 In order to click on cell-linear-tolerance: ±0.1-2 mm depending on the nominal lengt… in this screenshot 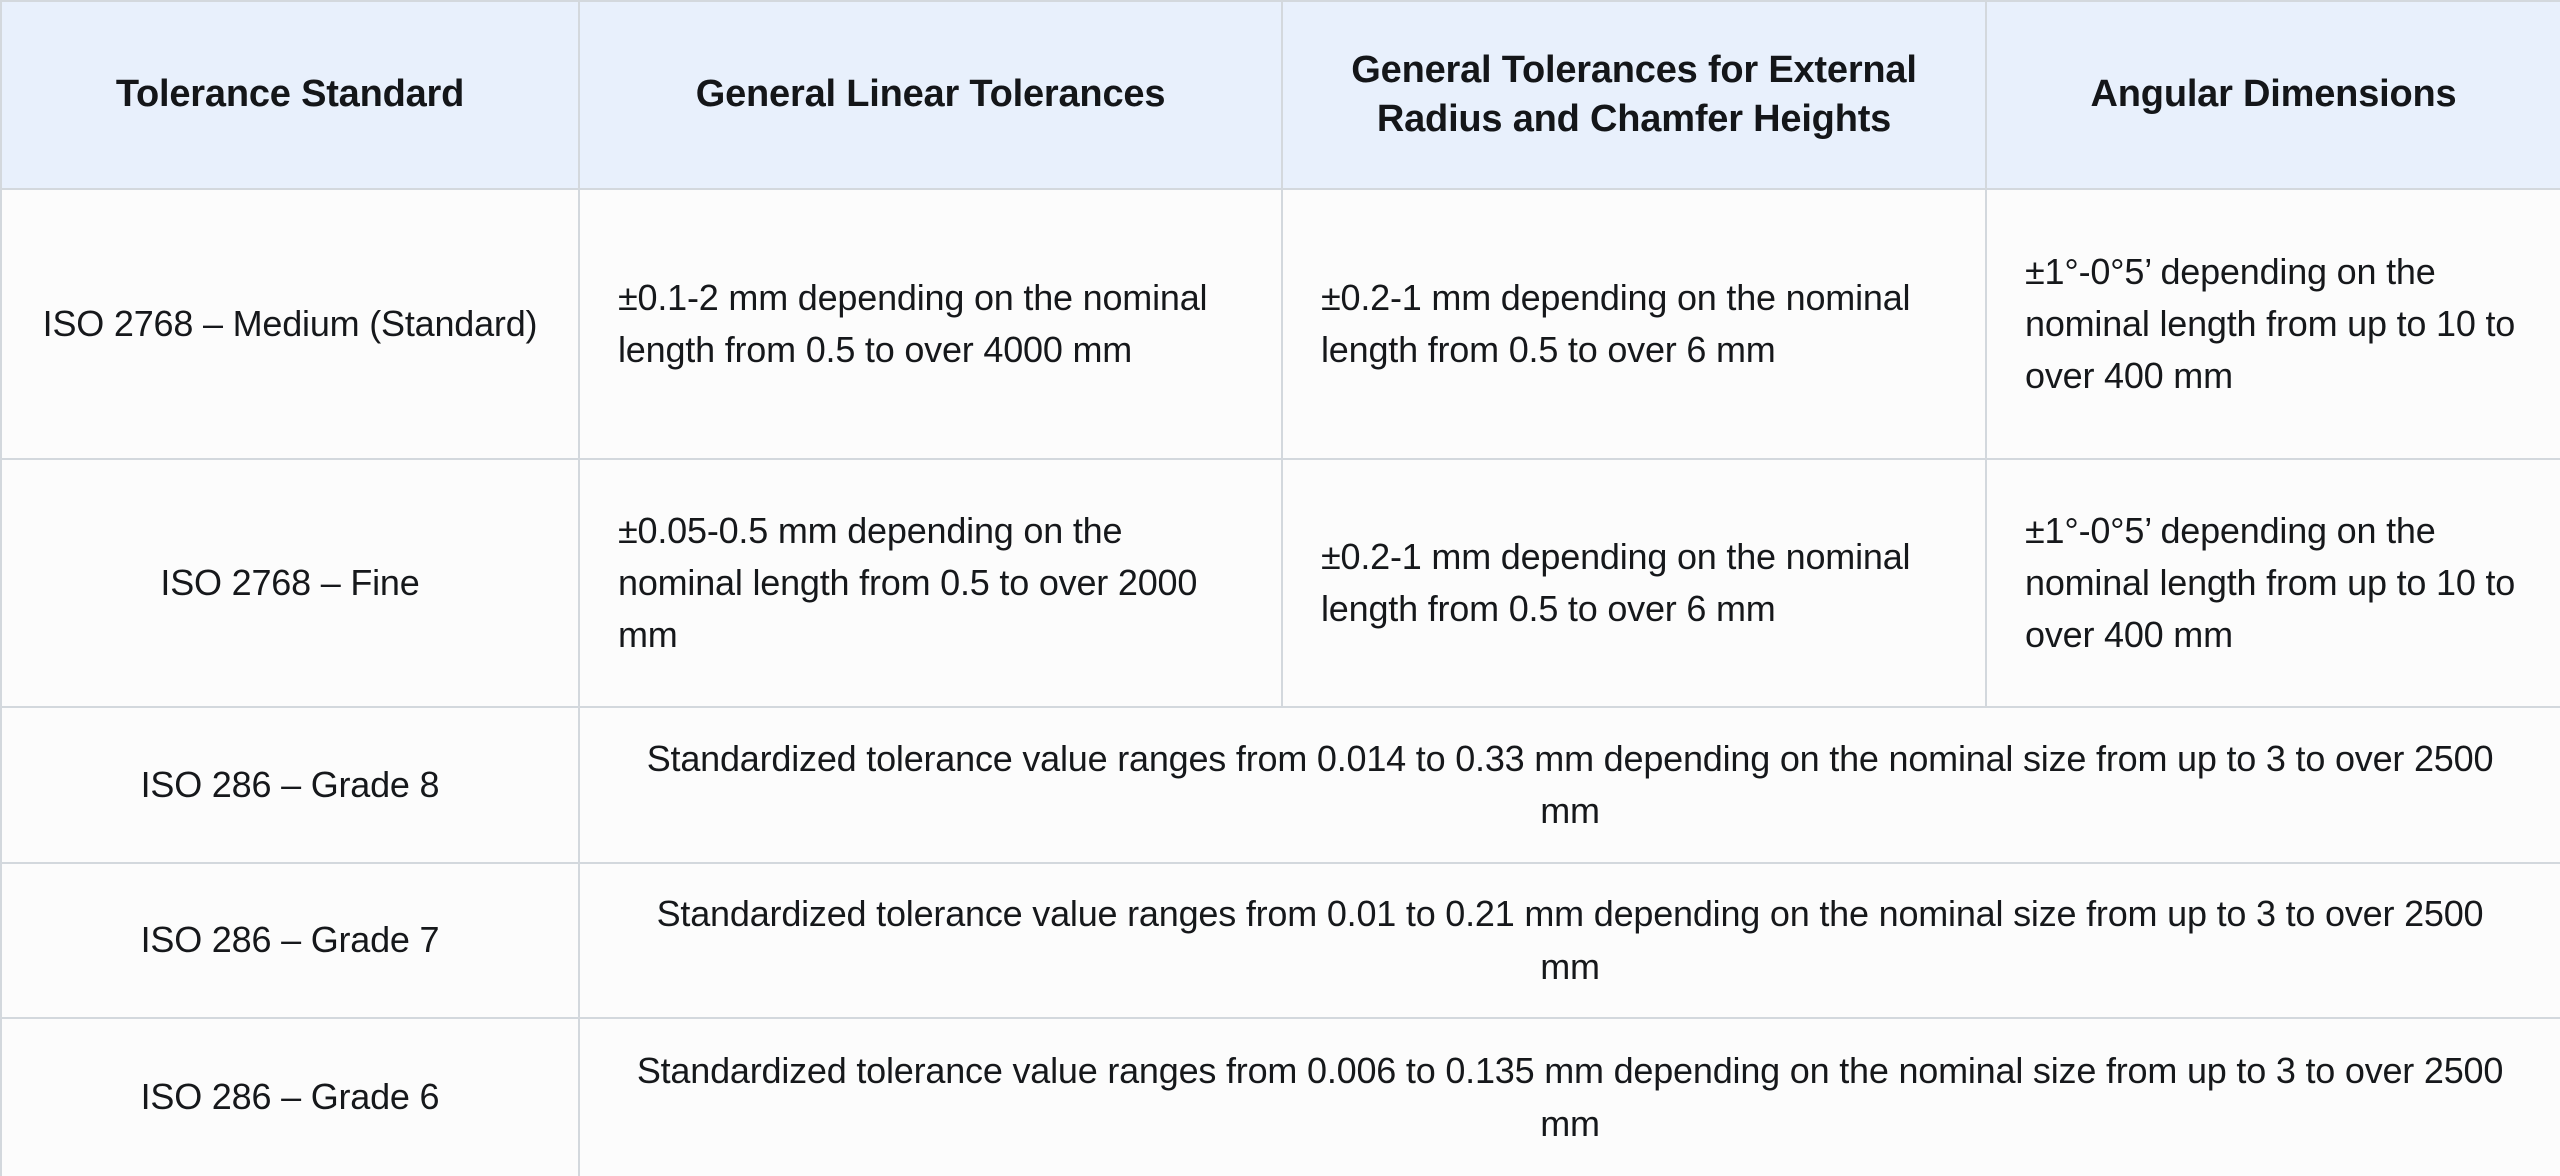, I will do `click(930, 324)`.